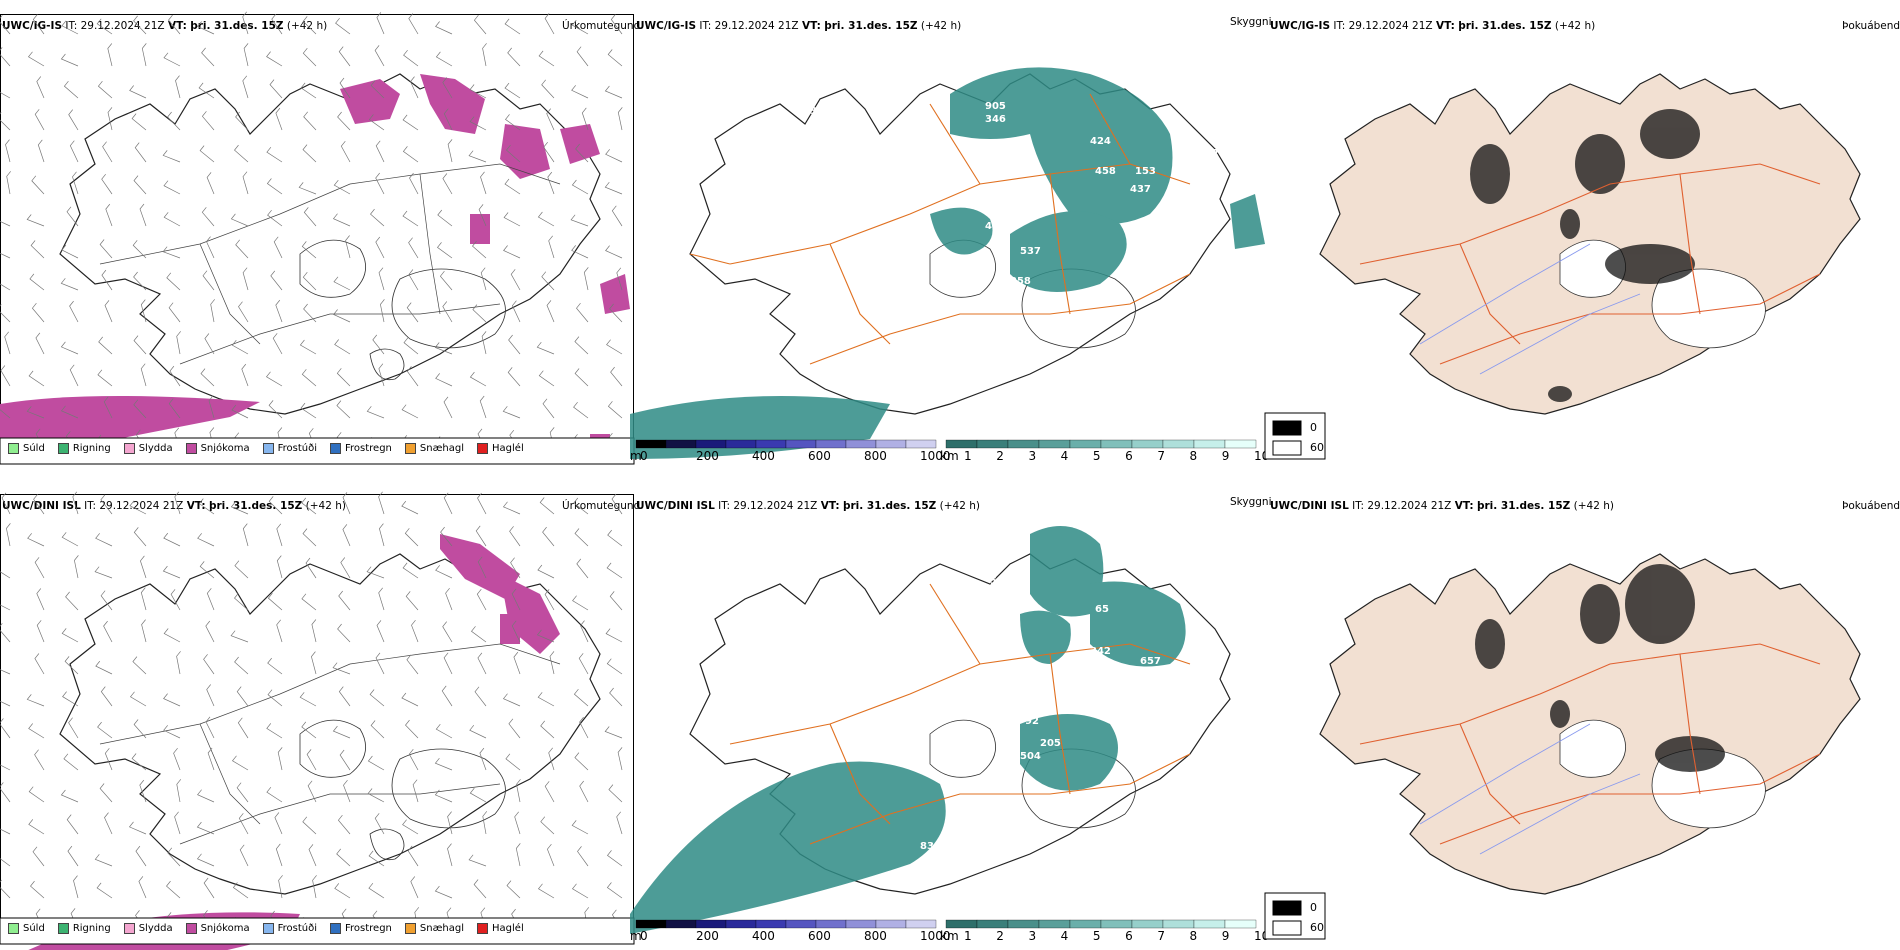  What do you see at coordinates (1032, 721) in the screenshot?
I see `visibility-value-label: 92` at bounding box center [1032, 721].